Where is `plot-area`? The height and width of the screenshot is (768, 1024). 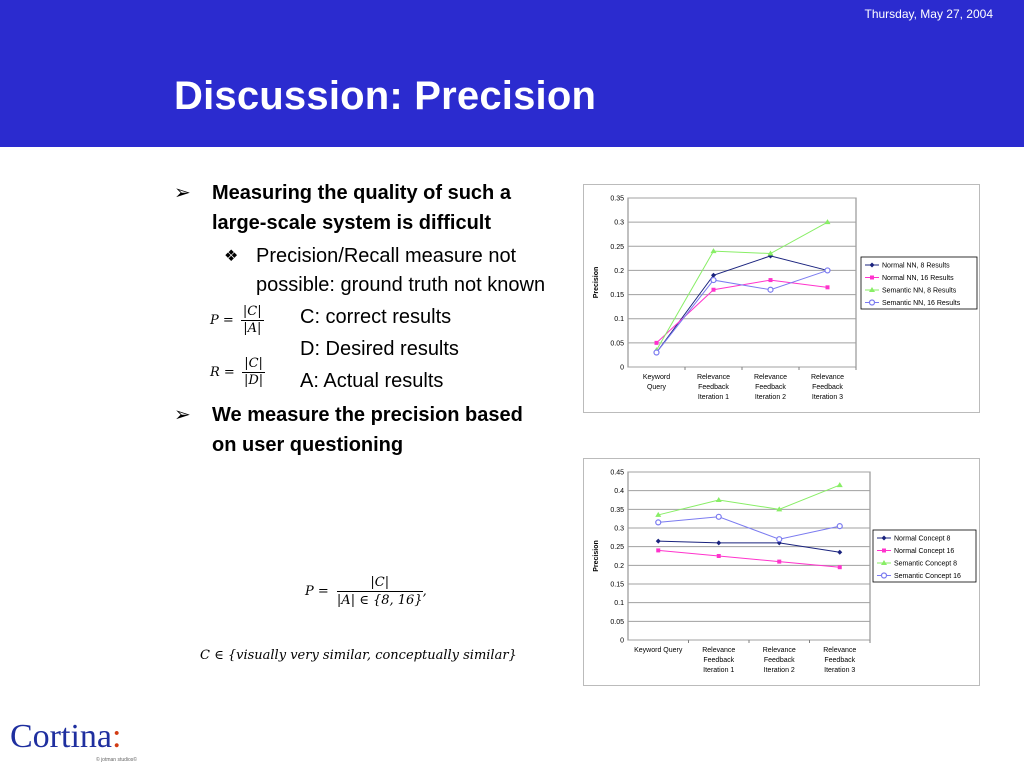 plot-area is located at coordinates (742, 282).